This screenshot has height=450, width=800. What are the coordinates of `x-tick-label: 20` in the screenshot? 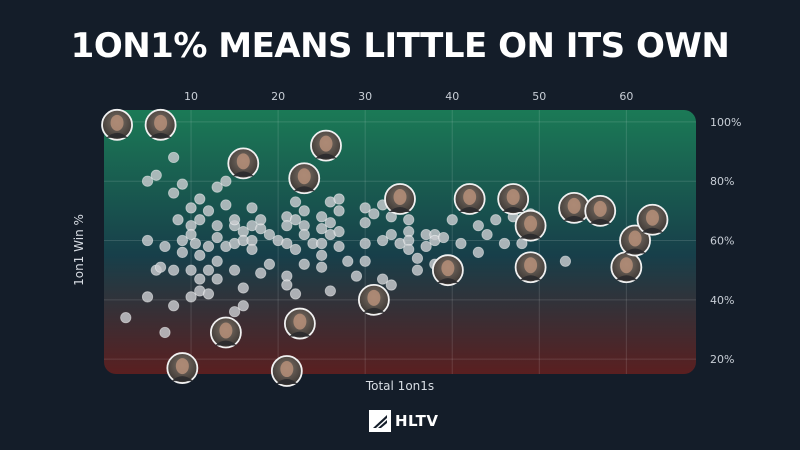 It's located at (278, 96).